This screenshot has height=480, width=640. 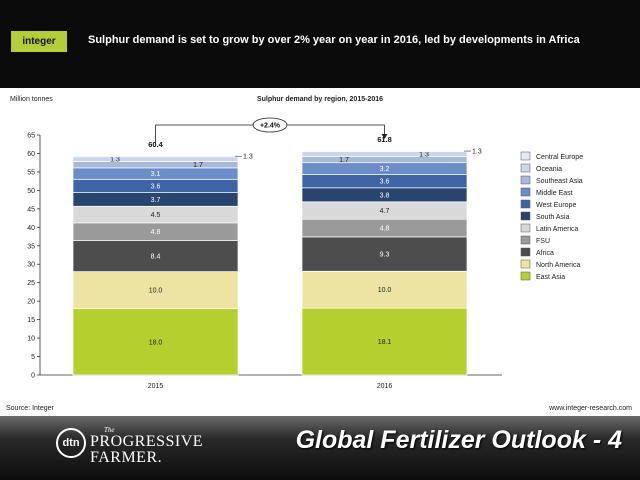 What do you see at coordinates (33, 376) in the screenshot?
I see `y-tick-label: 0` at bounding box center [33, 376].